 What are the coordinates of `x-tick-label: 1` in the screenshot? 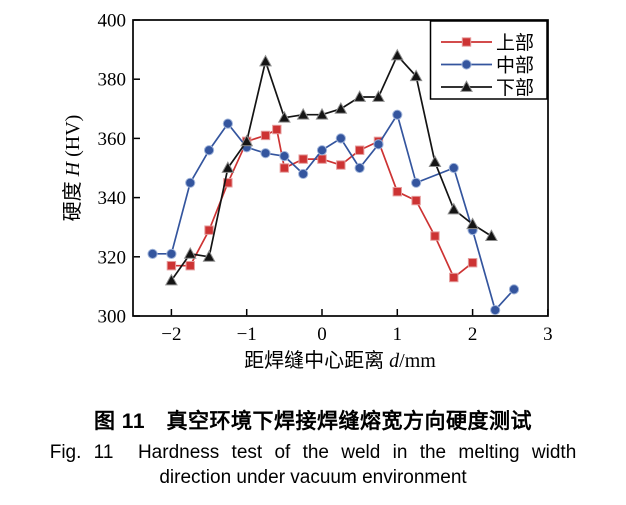 It's located at (398, 334).